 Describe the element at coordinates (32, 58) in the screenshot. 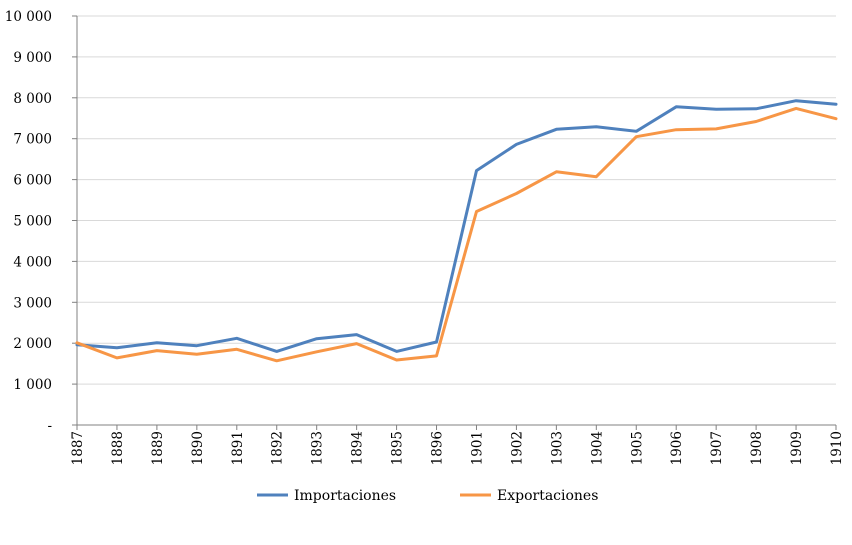

I see `y-tick-label: 9 000` at that location.